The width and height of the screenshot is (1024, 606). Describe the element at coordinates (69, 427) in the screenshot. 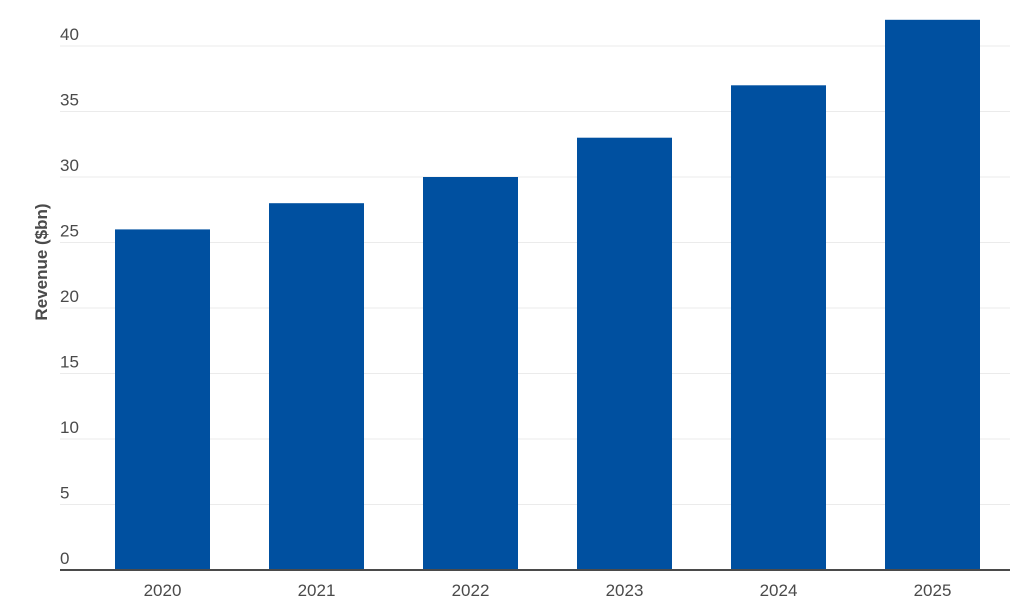

I see `y-tick-label: 10` at that location.